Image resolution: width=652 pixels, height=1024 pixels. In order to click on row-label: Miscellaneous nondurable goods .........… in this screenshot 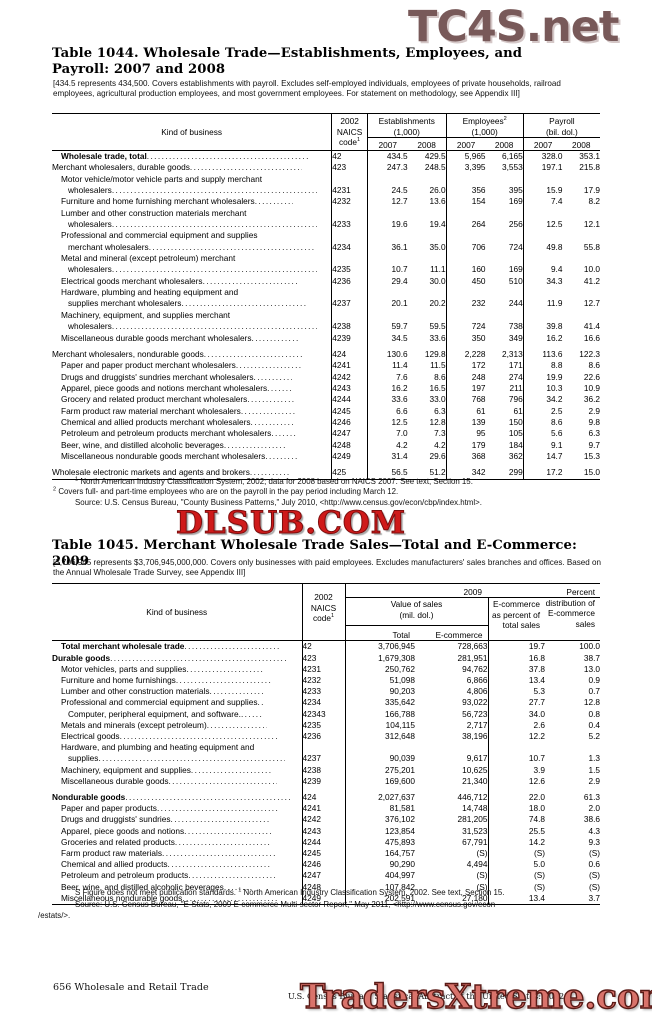, I will do `click(177, 899)`.